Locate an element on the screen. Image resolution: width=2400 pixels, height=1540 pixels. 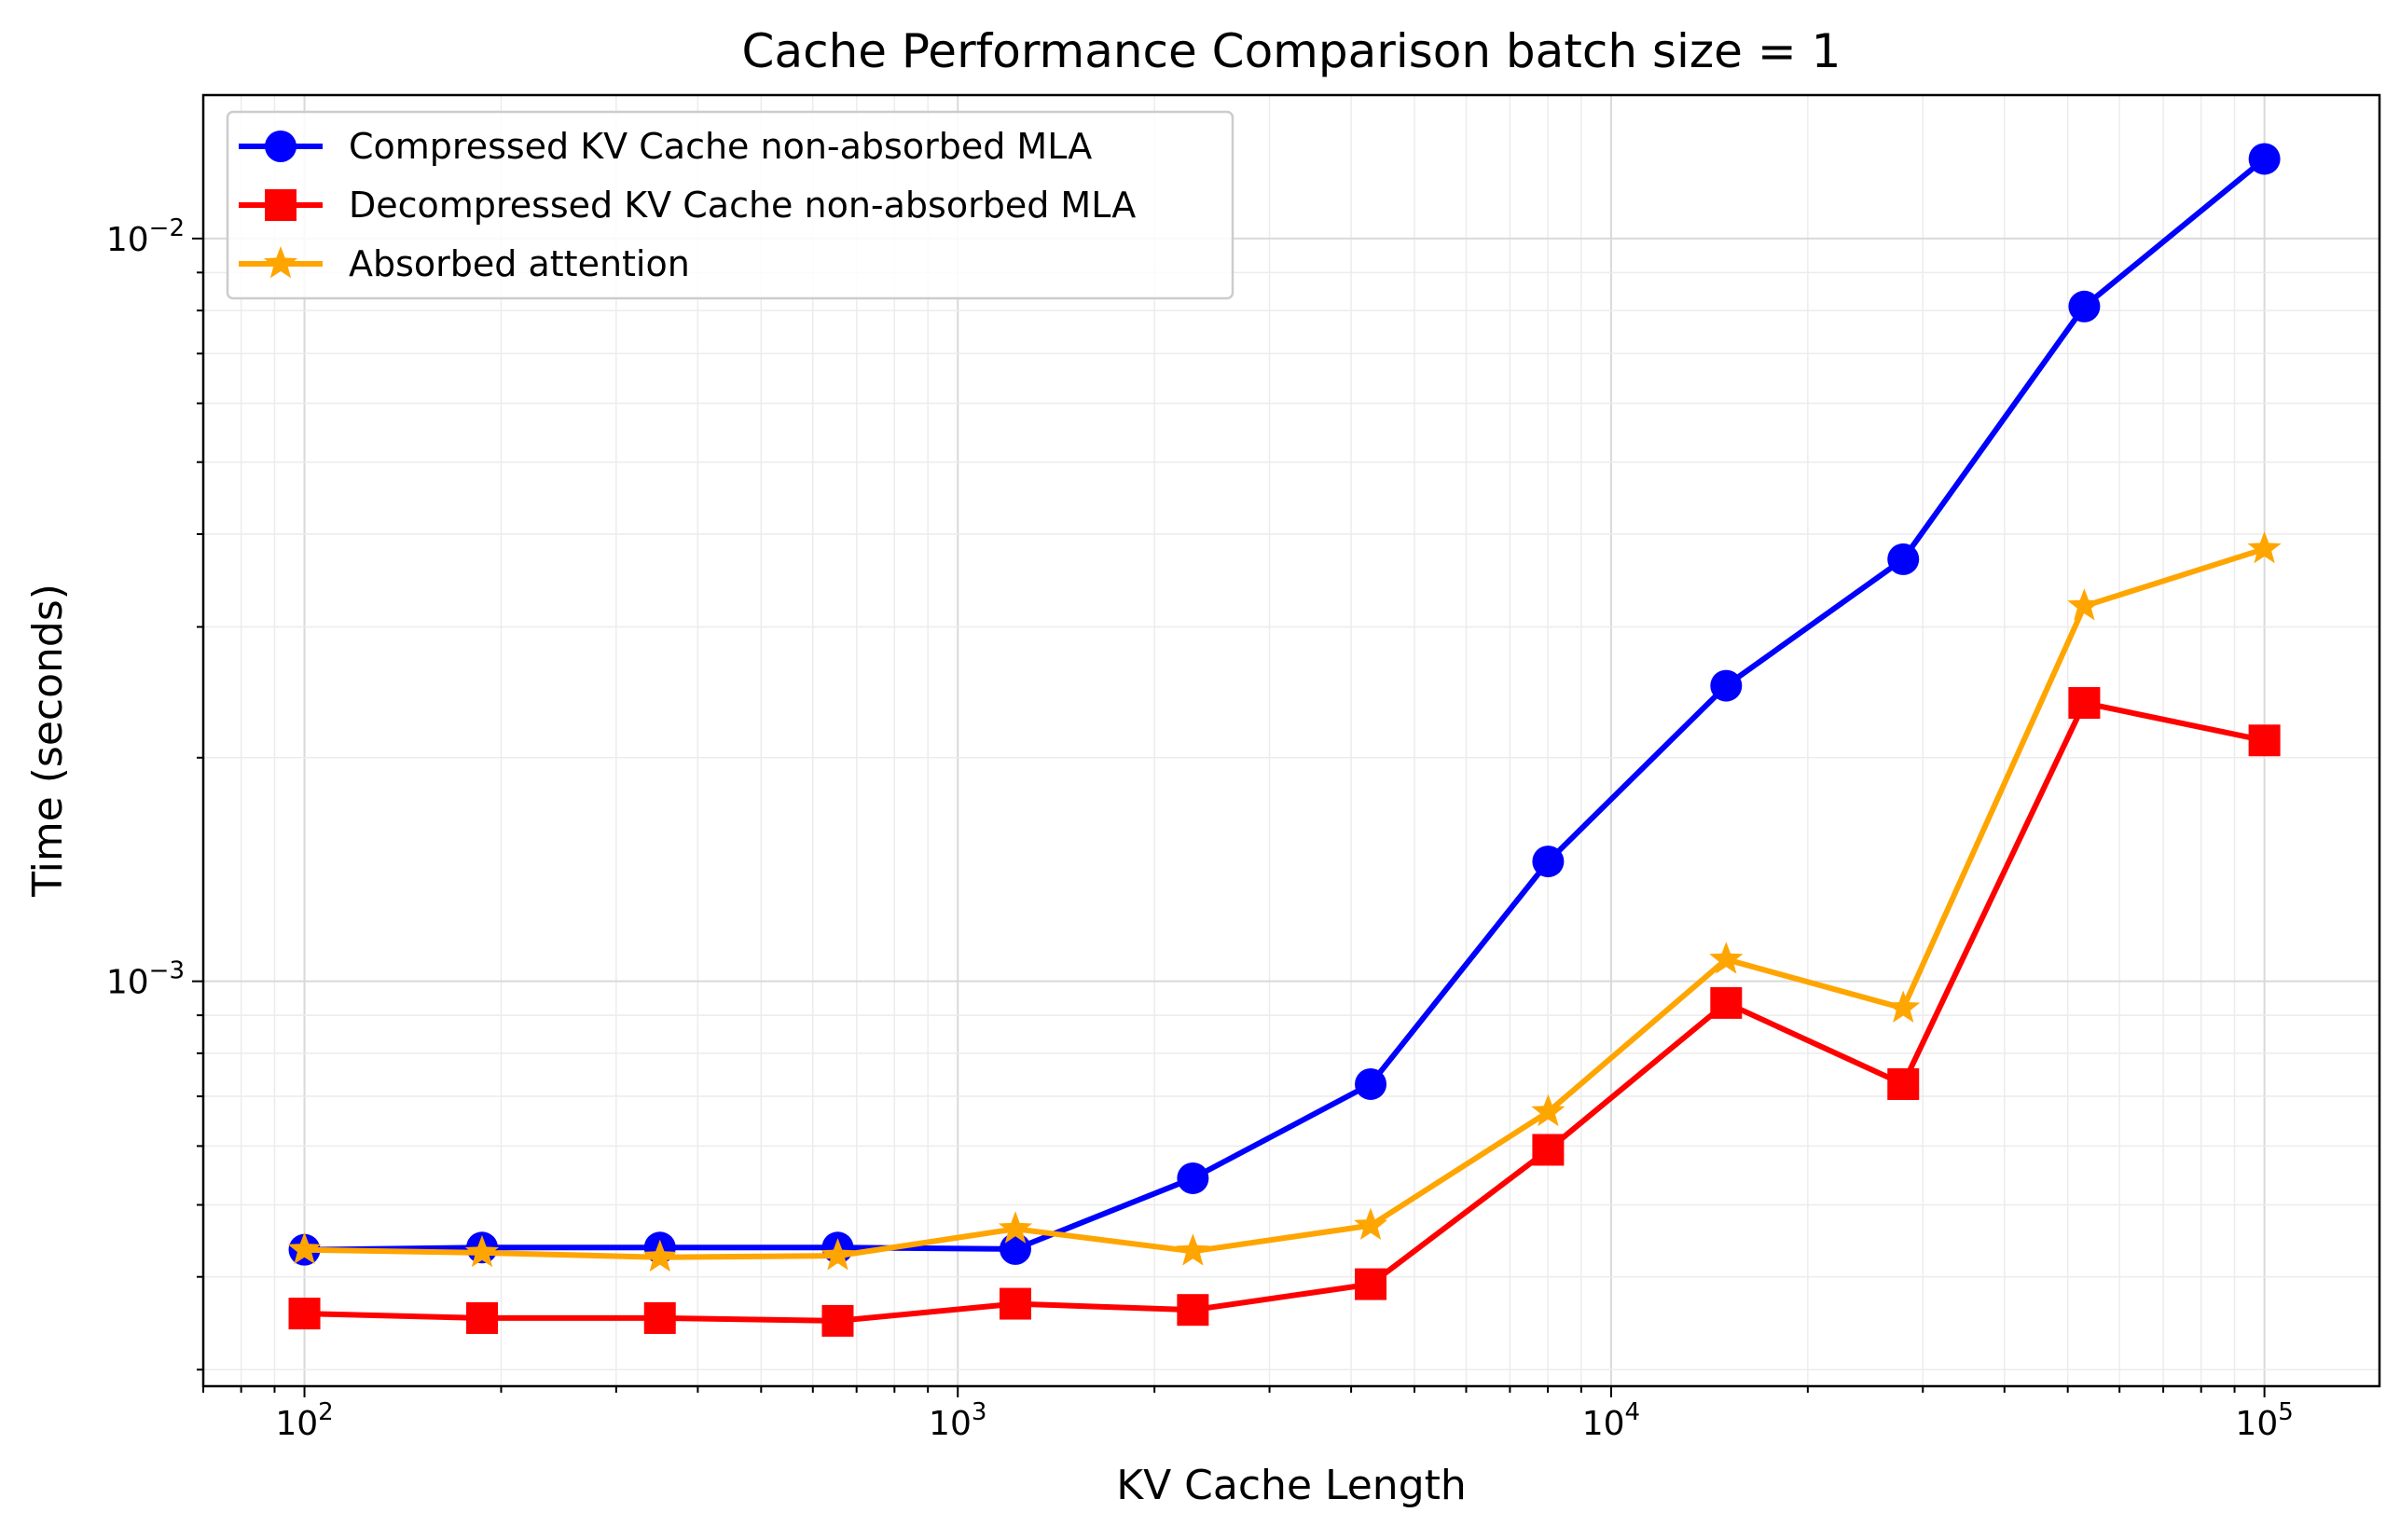
legend-item: Absorbed attention is located at coordinates (464, 263).